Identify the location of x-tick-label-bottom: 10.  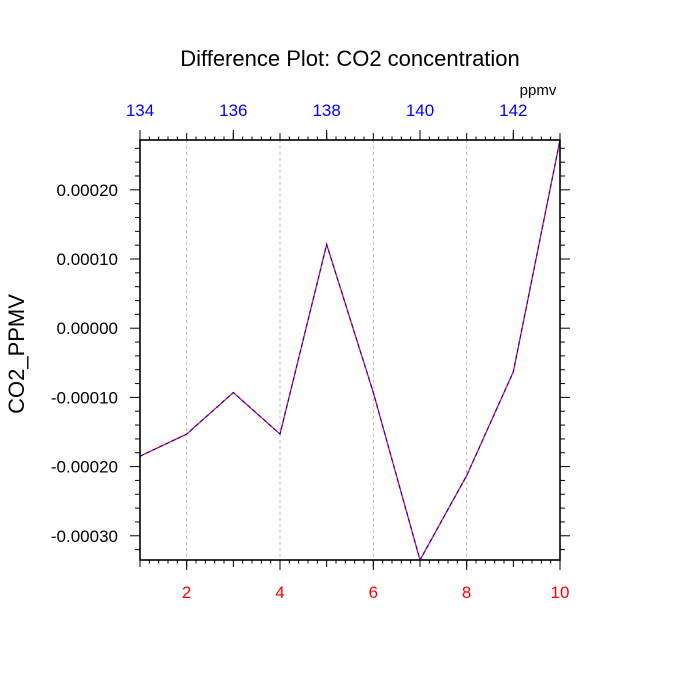
(560, 592).